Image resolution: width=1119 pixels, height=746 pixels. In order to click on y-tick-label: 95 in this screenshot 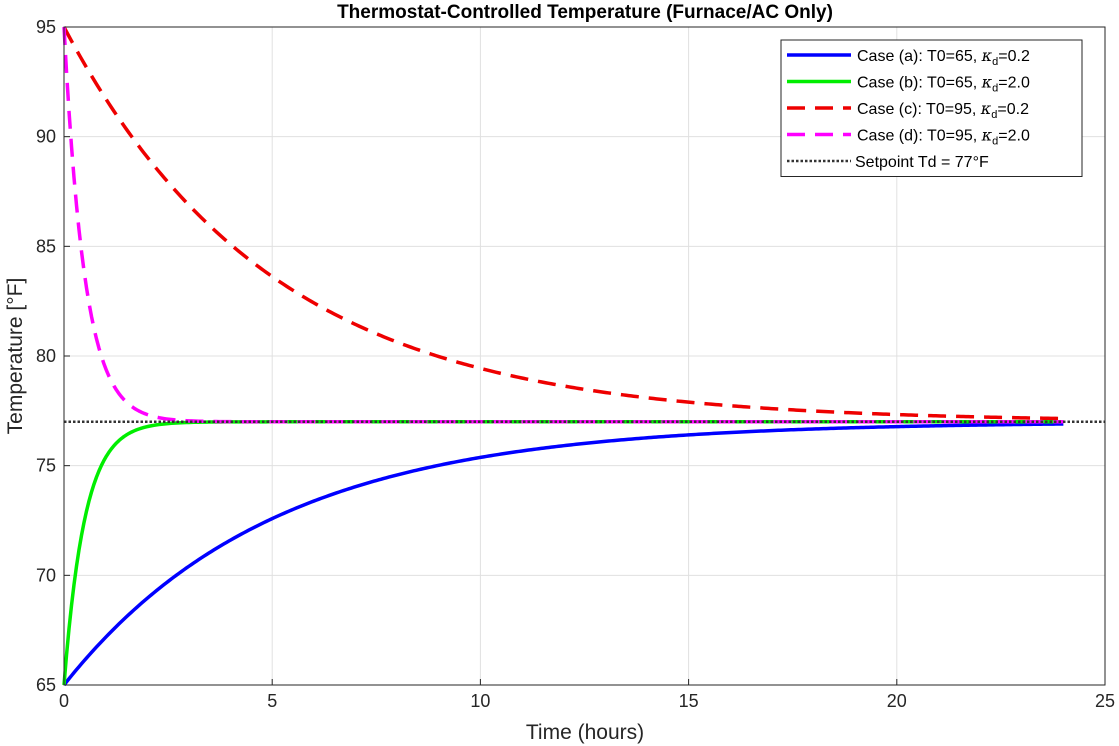, I will do `click(46, 27)`.